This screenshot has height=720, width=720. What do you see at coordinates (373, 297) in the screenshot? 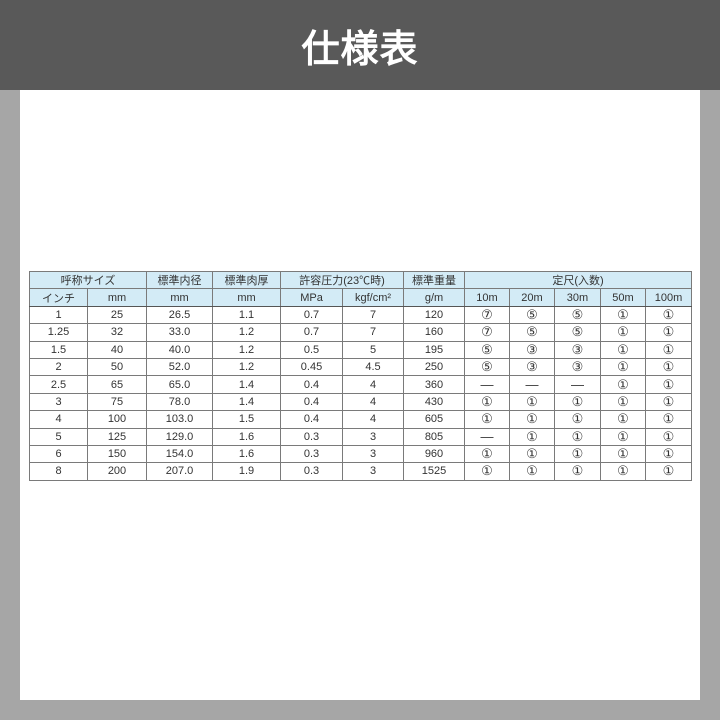
I see `sub-header-cell: kgf/cm²` at bounding box center [373, 297].